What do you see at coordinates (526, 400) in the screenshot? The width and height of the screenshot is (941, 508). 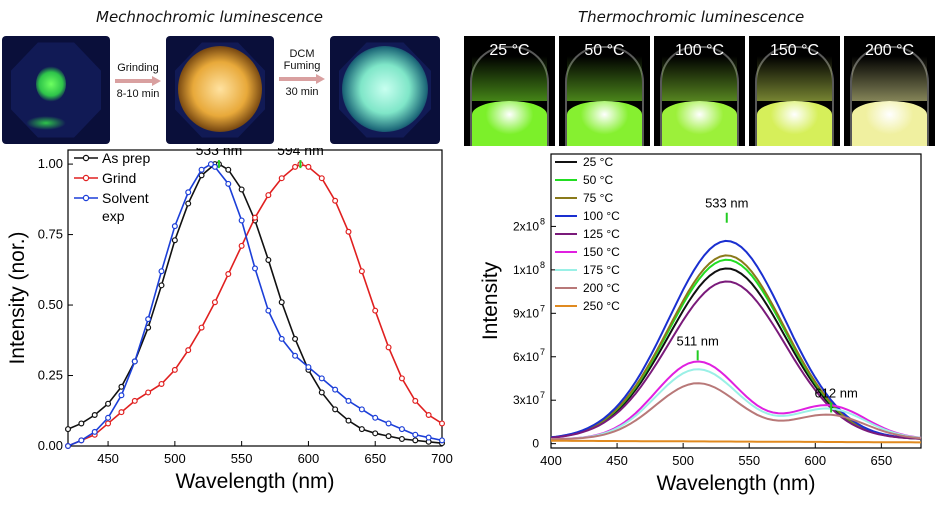 I see `y-tick-label: 3x10` at bounding box center [526, 400].